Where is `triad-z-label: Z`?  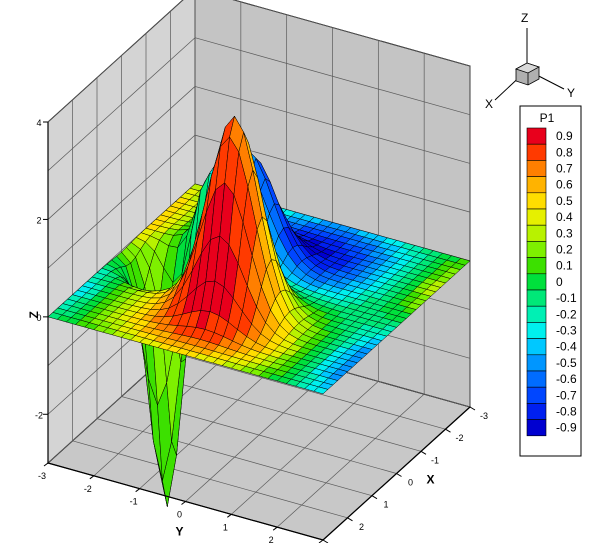
triad-z-label: Z is located at coordinates (524, 18).